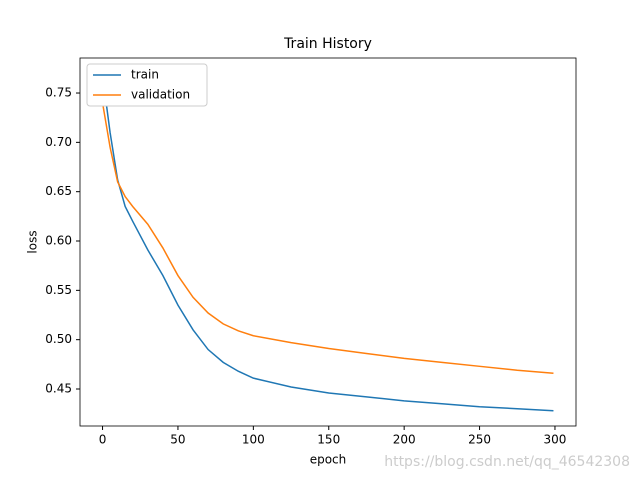  What do you see at coordinates (58, 339) in the screenshot?
I see `y-tick-label: 0.50` at bounding box center [58, 339].